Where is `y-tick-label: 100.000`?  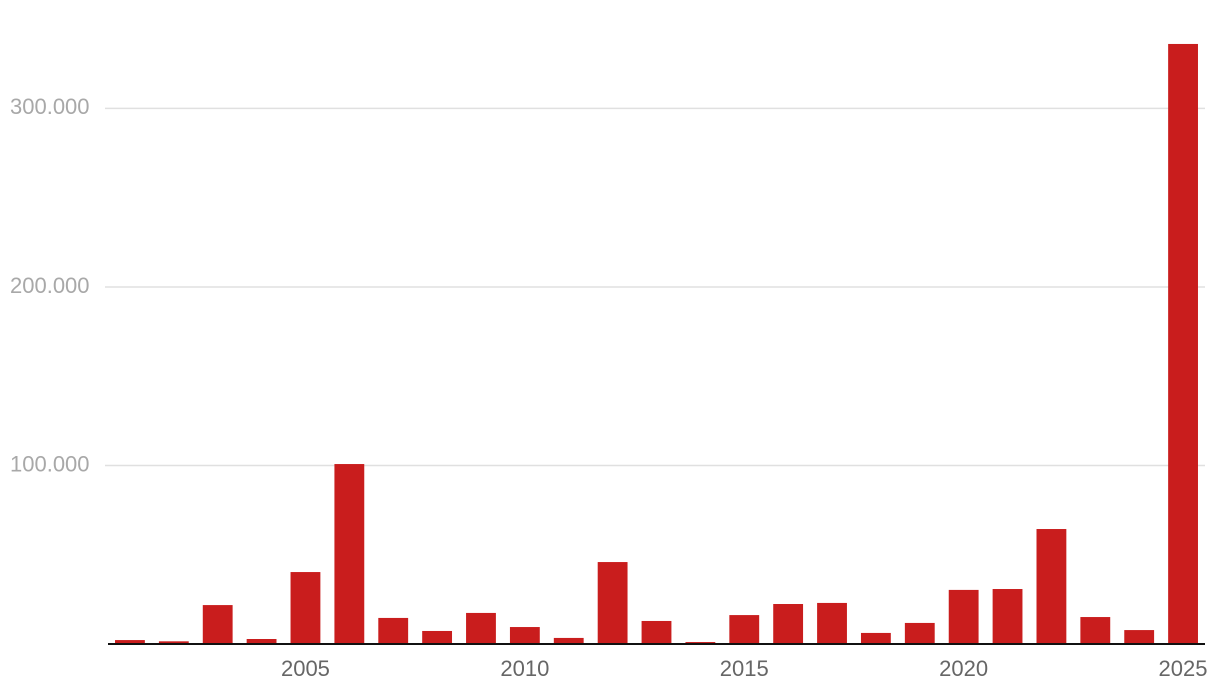 y-tick-label: 100.000 is located at coordinates (50, 463).